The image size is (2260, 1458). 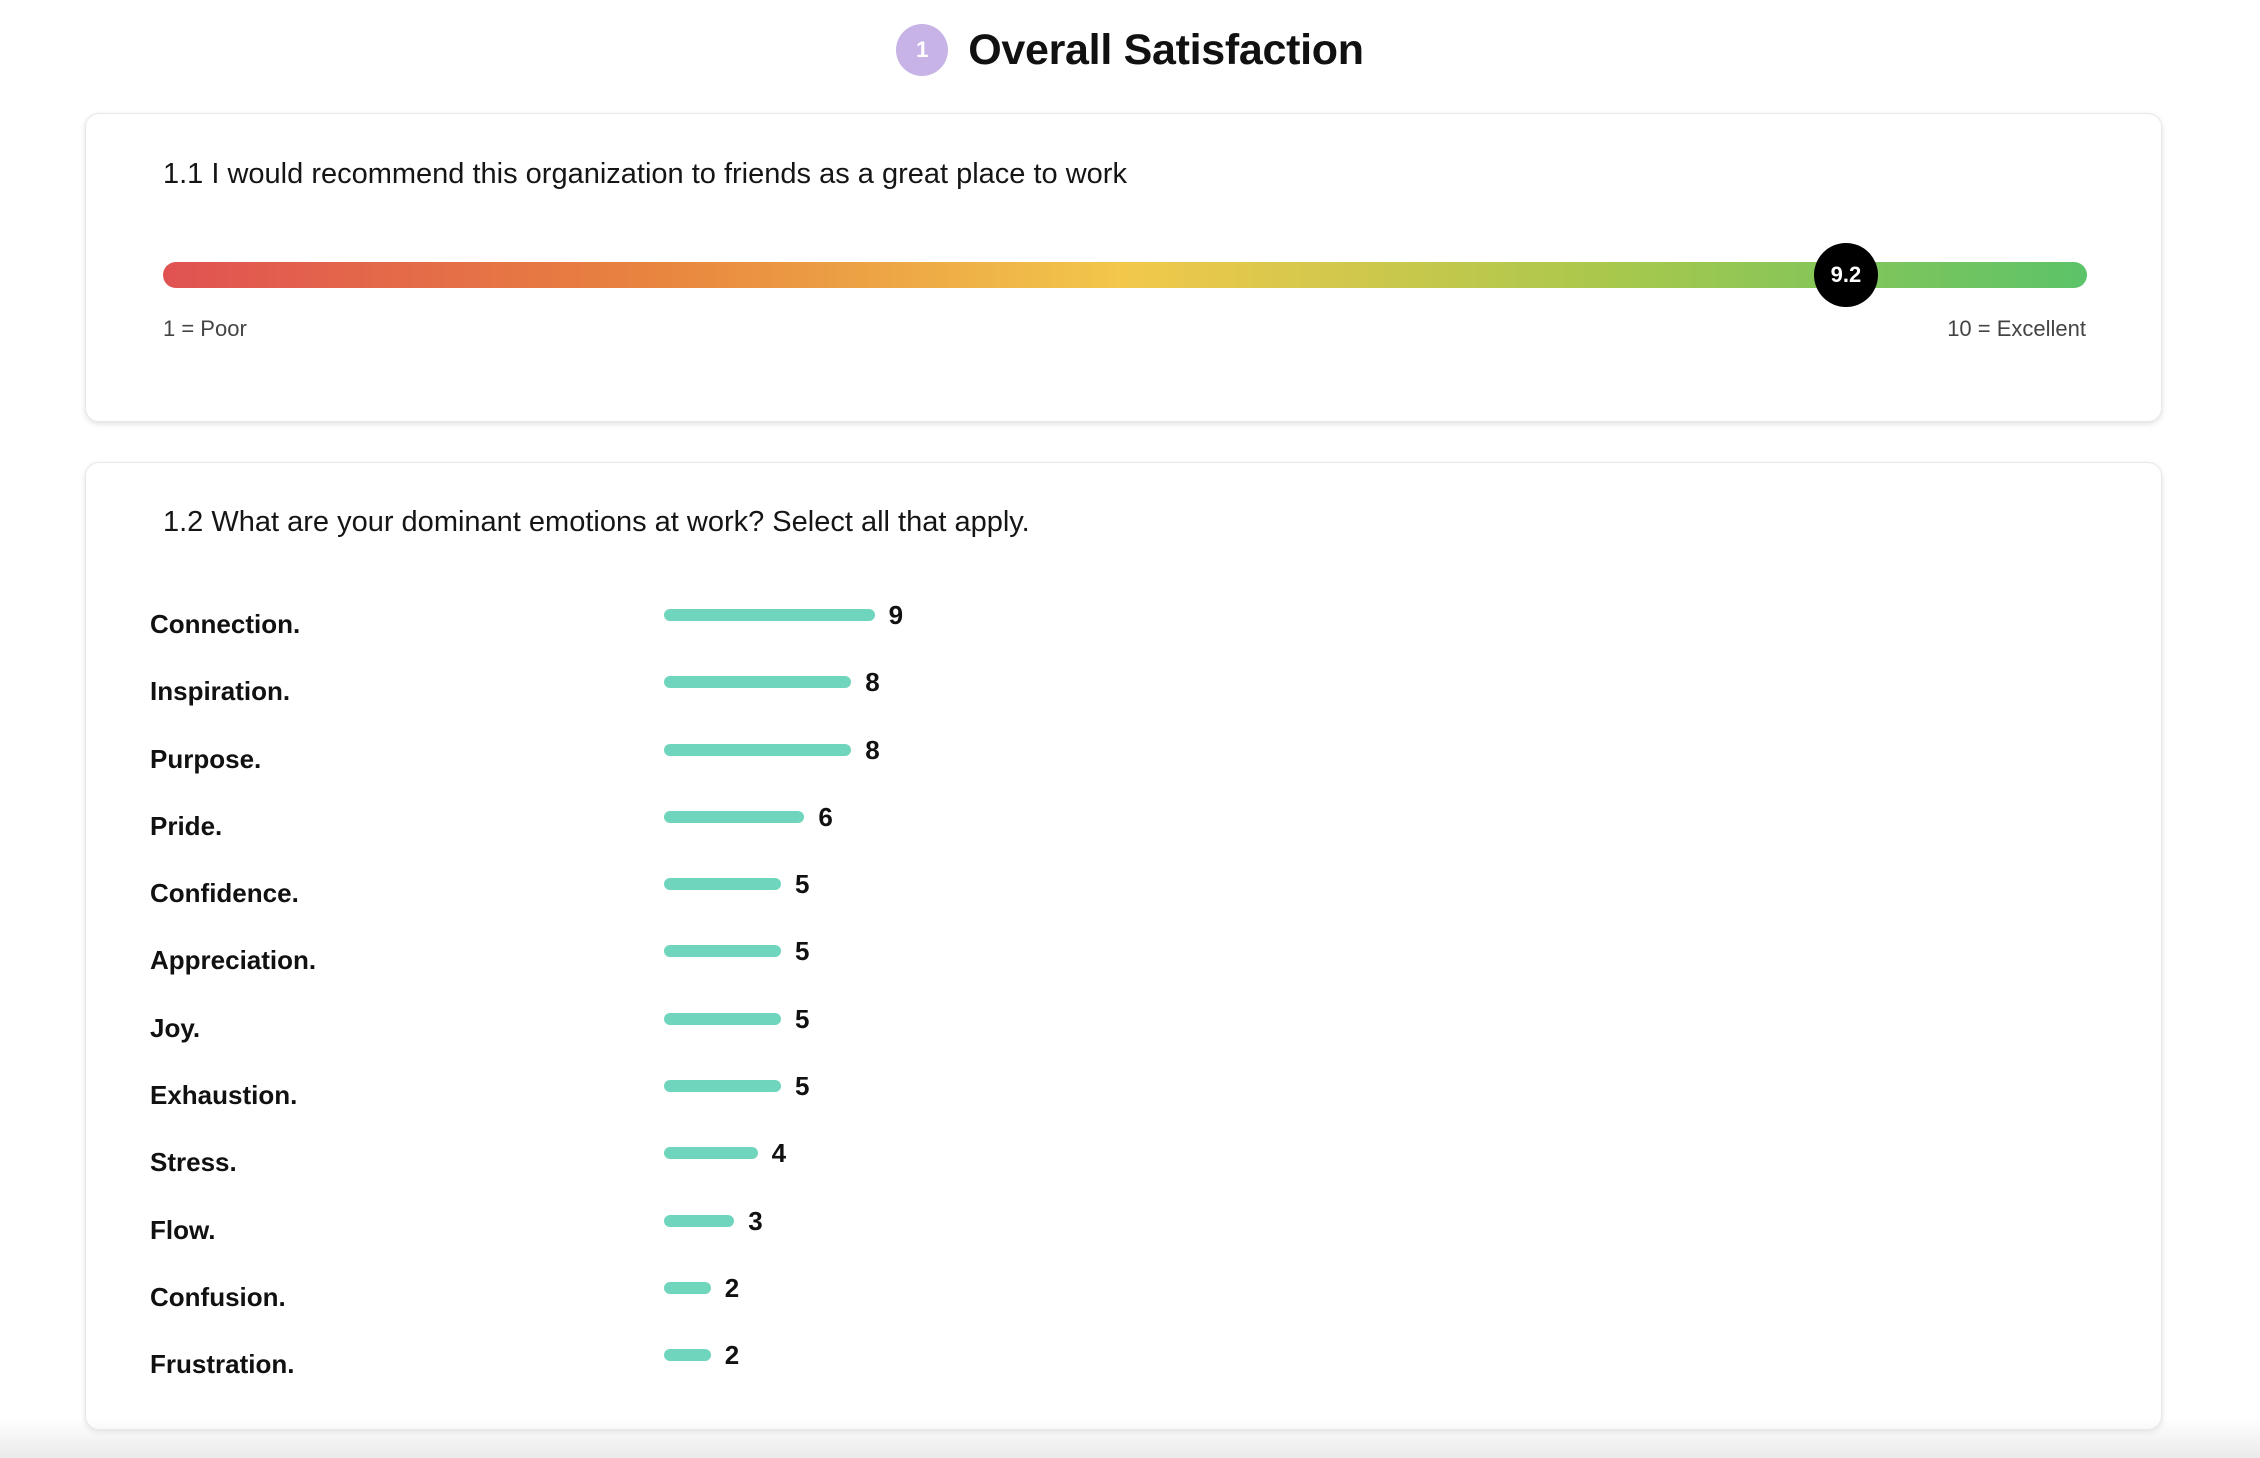 I want to click on section-title: Overall Satisfaction, so click(x=1166, y=49).